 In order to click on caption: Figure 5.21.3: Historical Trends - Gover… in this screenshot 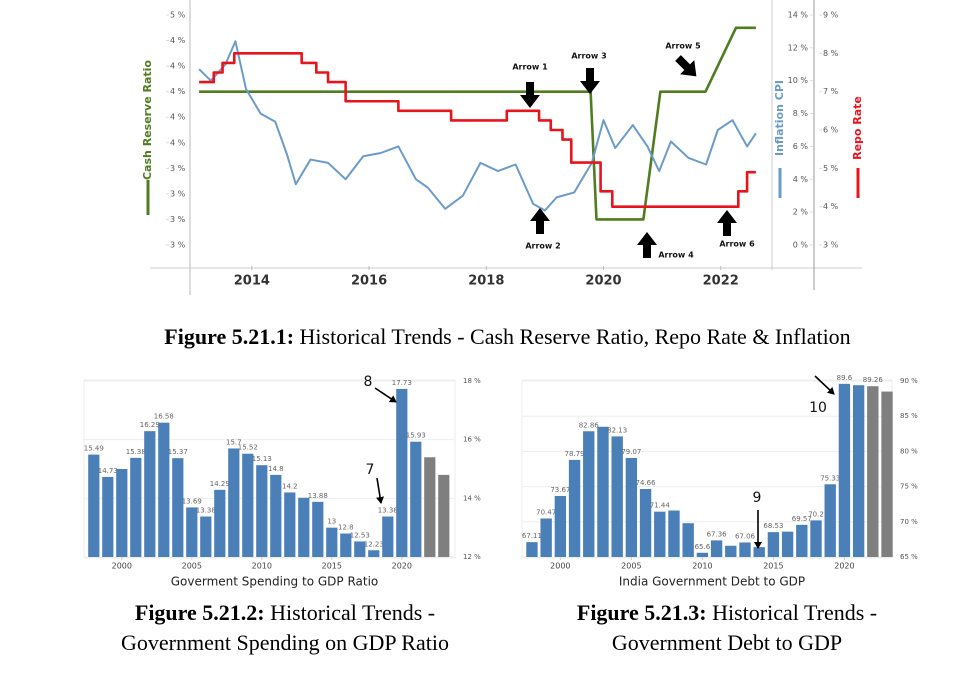, I will do `click(727, 628)`.